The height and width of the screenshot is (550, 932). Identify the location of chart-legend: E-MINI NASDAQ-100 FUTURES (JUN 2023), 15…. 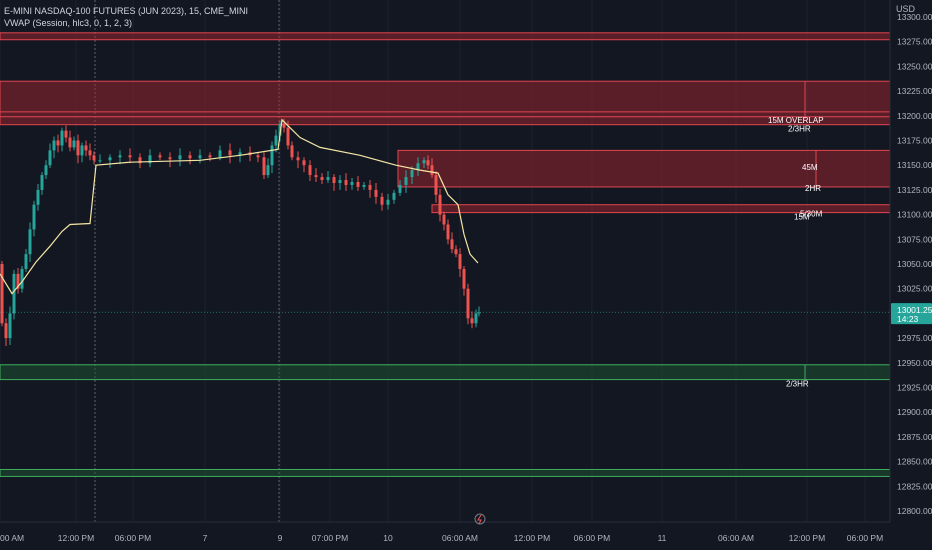
(126, 17).